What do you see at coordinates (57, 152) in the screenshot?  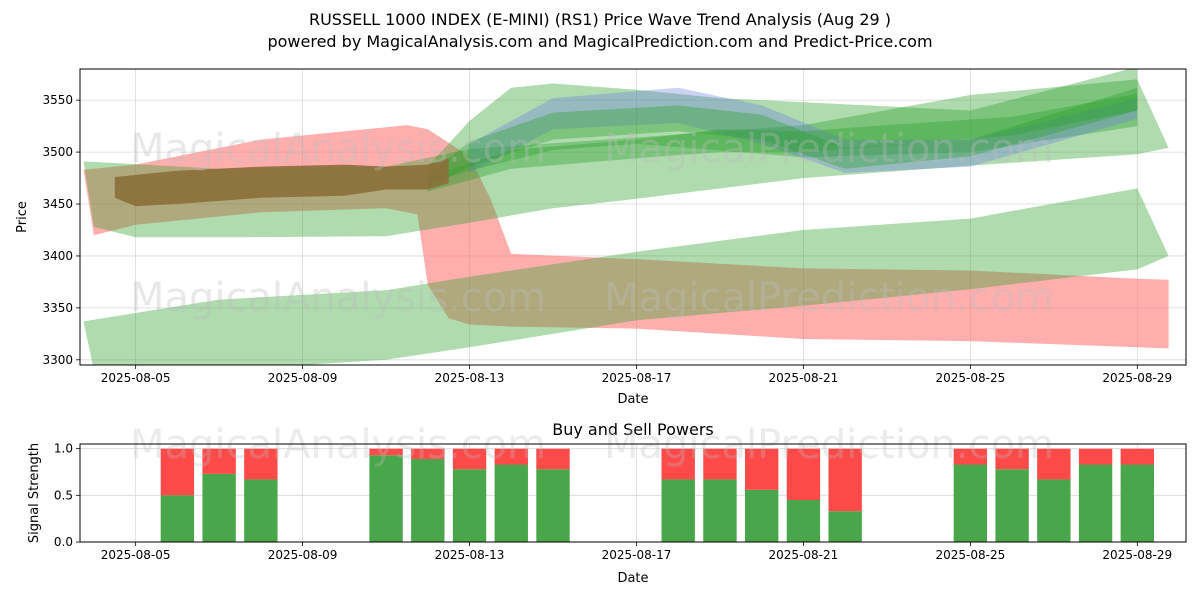 I see `main-y-tick-label: 3500` at bounding box center [57, 152].